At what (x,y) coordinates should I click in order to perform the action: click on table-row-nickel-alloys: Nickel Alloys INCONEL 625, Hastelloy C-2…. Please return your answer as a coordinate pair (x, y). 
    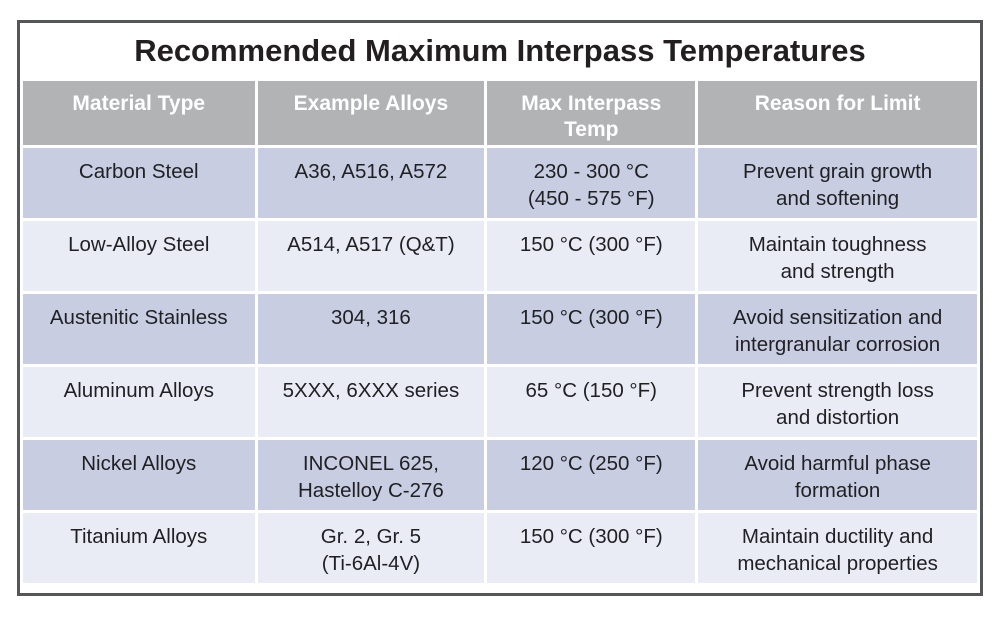
    Looking at the image, I should click on (500, 475).